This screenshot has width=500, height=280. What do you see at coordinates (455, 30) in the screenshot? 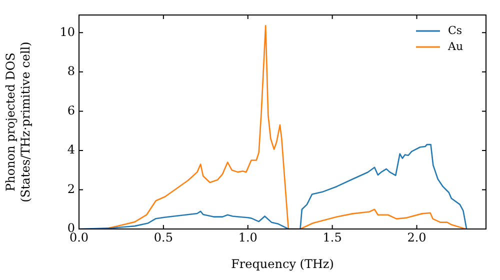
I see `legend-label: Cs` at bounding box center [455, 30].